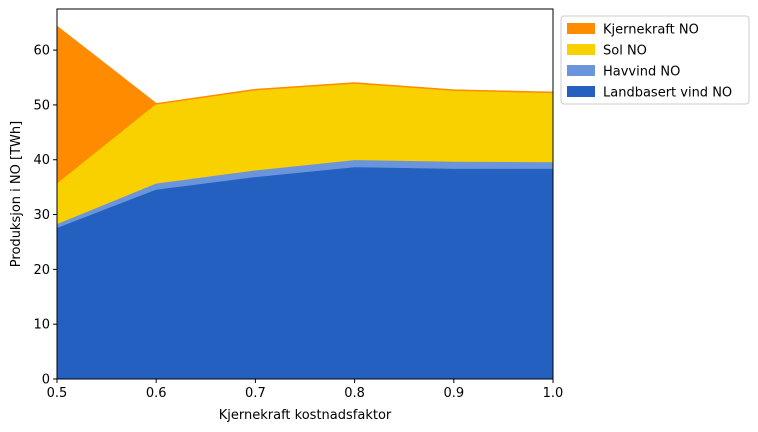 Image resolution: width=758 pixels, height=432 pixels. Describe the element at coordinates (304, 198) in the screenshot. I see `area-edge-landbasert-vind-no` at that location.